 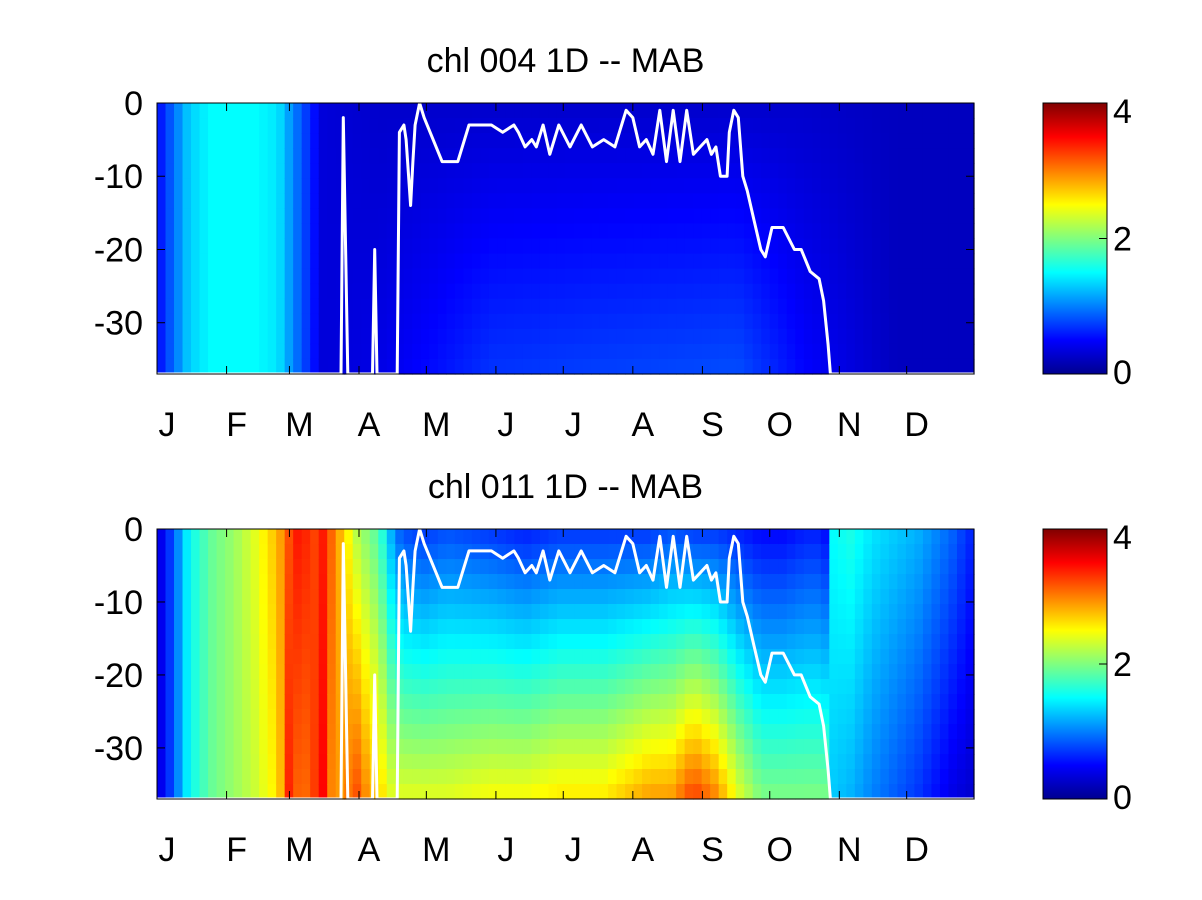 What do you see at coordinates (436, 850) in the screenshot?
I see `x-tick-label: M` at bounding box center [436, 850].